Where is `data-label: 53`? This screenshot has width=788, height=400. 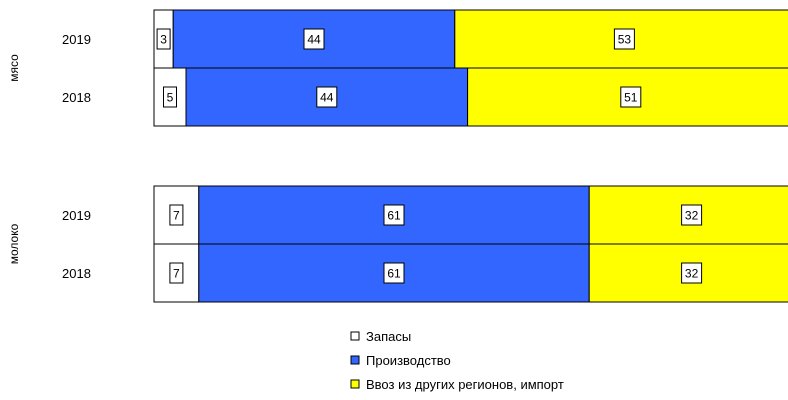 data-label: 53 is located at coordinates (625, 40).